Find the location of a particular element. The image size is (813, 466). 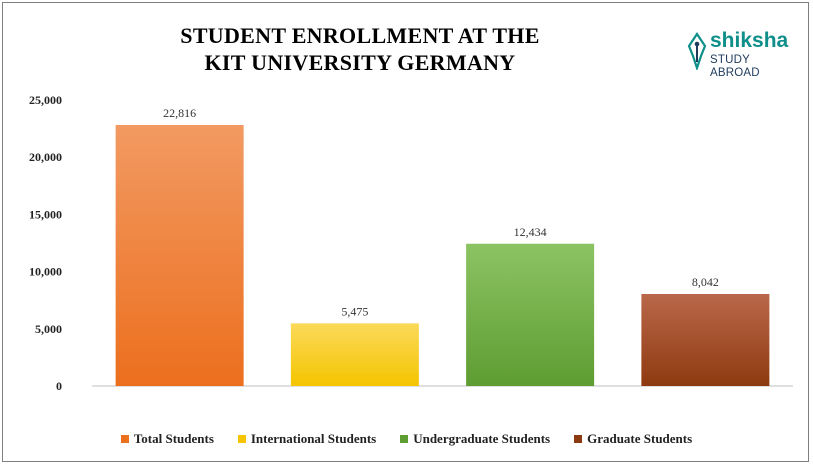

bar-international-students is located at coordinates (354, 354).